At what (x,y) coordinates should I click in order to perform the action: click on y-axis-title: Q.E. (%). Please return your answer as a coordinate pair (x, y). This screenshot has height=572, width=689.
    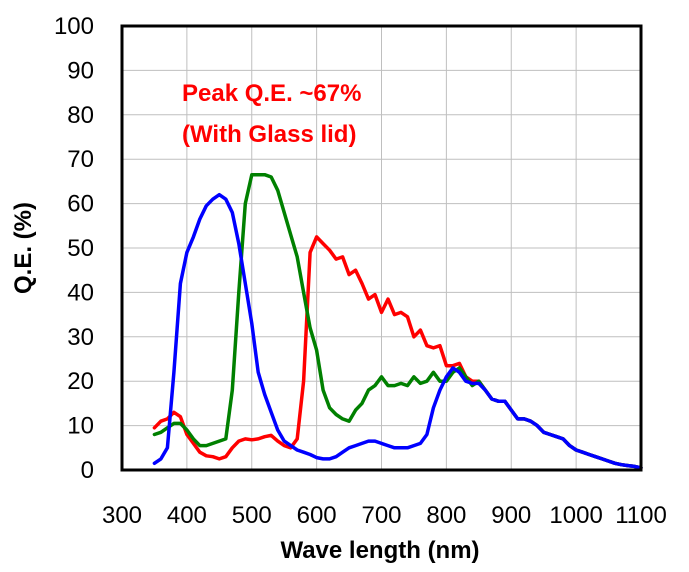
    Looking at the image, I should click on (23, 248).